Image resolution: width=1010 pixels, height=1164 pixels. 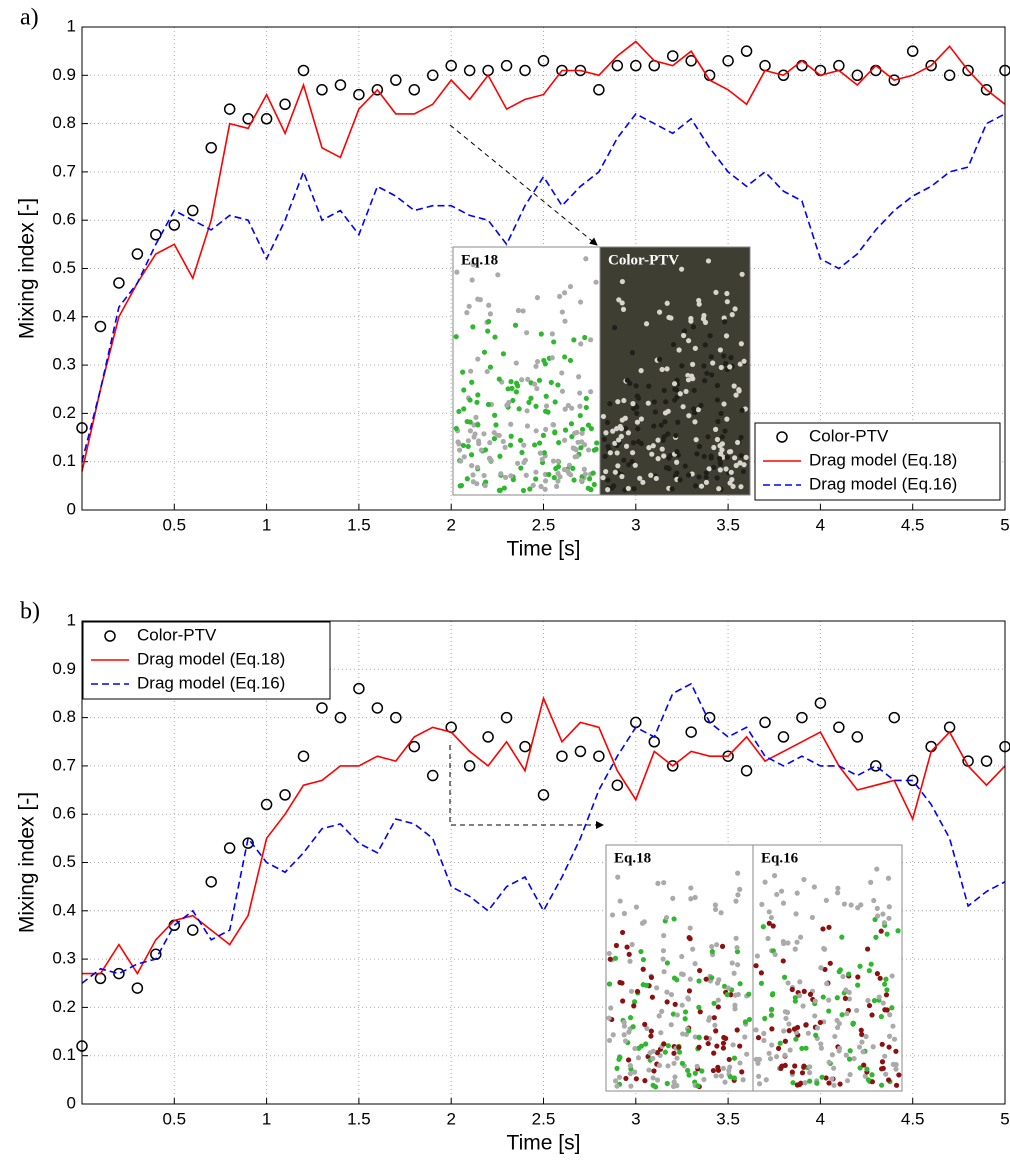 I want to click on inset-label: Eq.16, so click(x=780, y=858).